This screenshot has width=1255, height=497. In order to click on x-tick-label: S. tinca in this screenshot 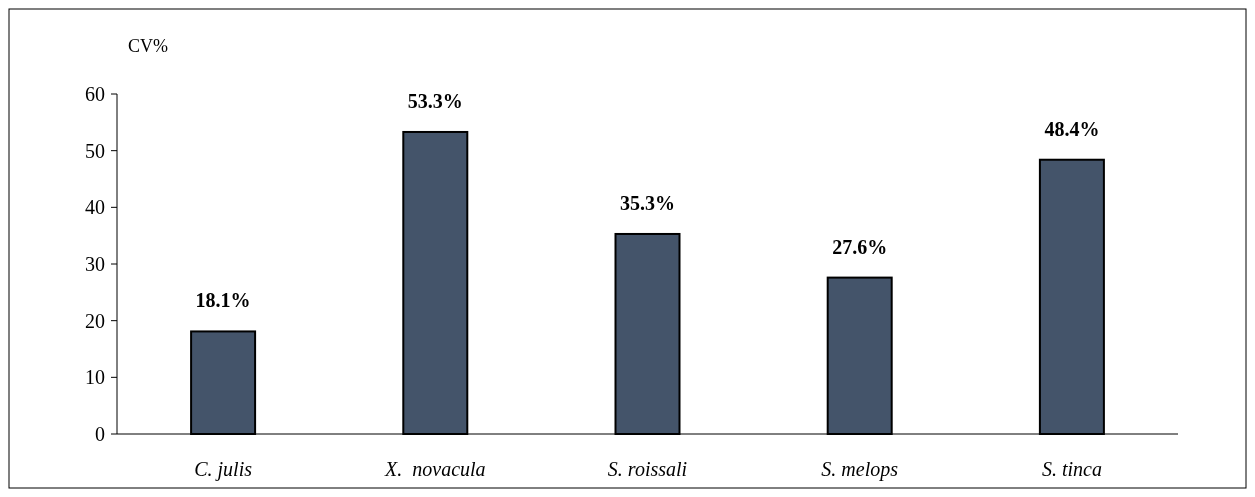, I will do `click(1071, 469)`.